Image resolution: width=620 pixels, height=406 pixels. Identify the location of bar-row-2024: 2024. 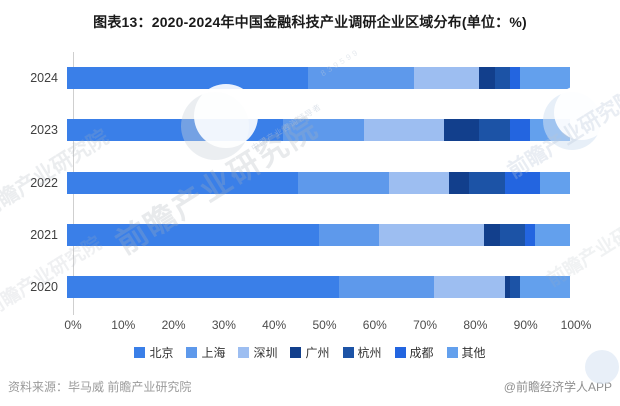
(288, 78).